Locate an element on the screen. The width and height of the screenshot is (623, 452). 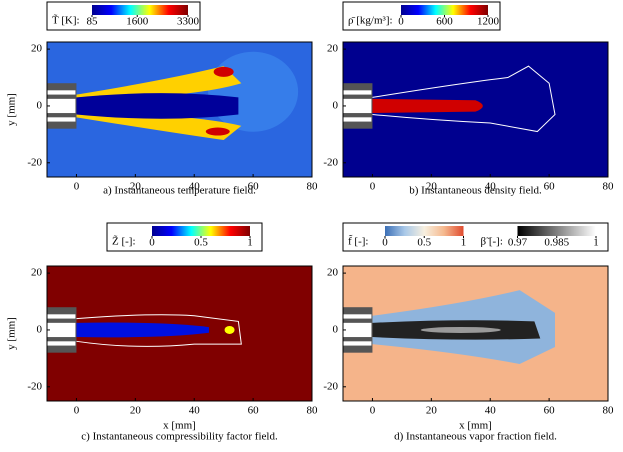
colorbar-tick-label: 600 is located at coordinates (444, 22).